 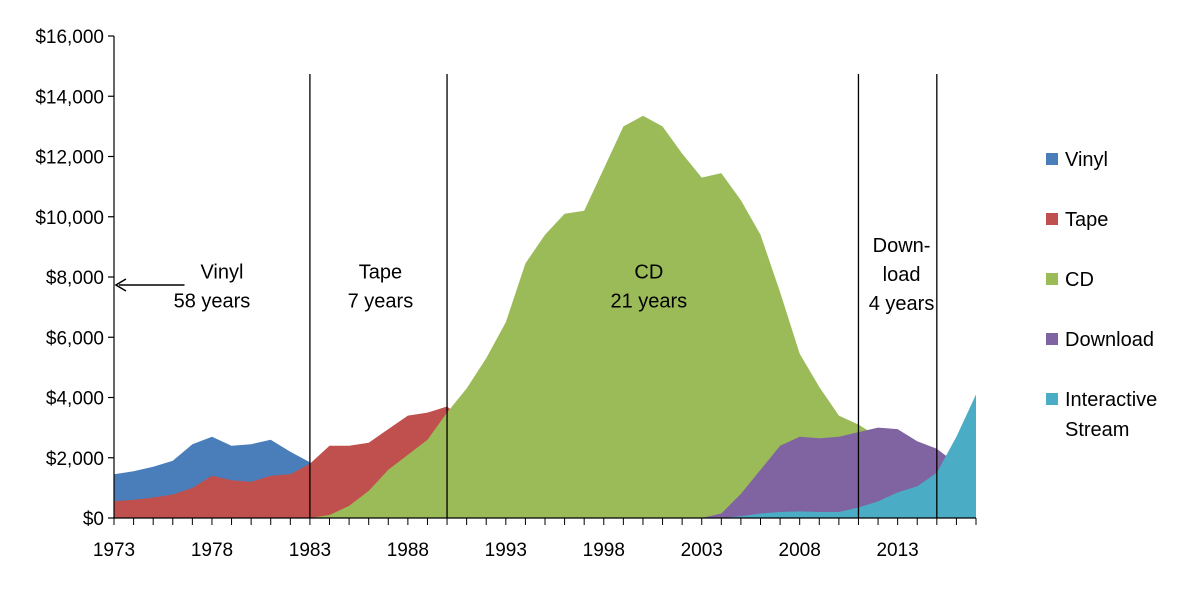 I want to click on x-tick-label: 1983, so click(x=310, y=550).